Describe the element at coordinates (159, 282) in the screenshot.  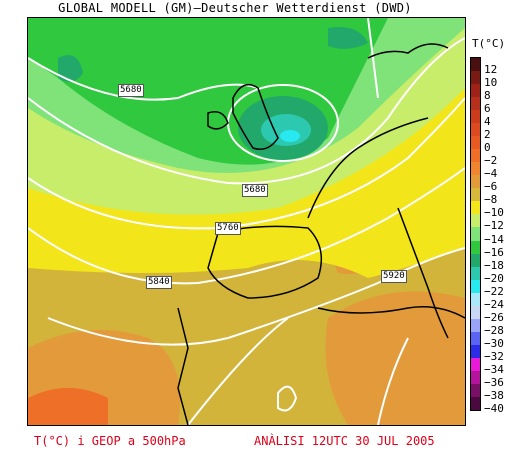
I see `isoline-label: 5840` at that location.